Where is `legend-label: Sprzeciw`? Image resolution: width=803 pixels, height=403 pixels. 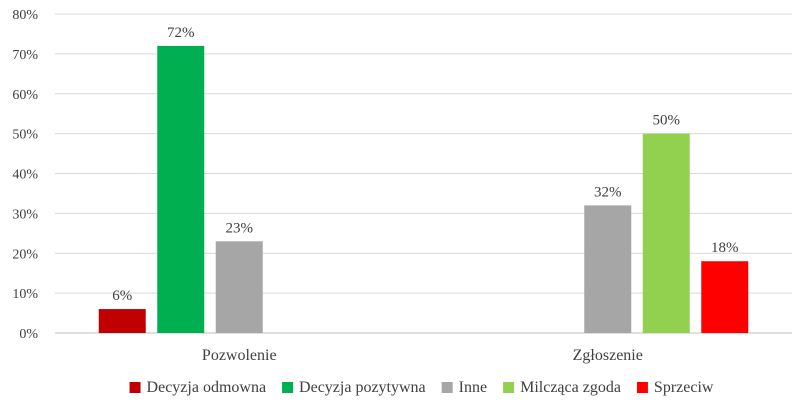 legend-label: Sprzeciw is located at coordinates (684, 387).